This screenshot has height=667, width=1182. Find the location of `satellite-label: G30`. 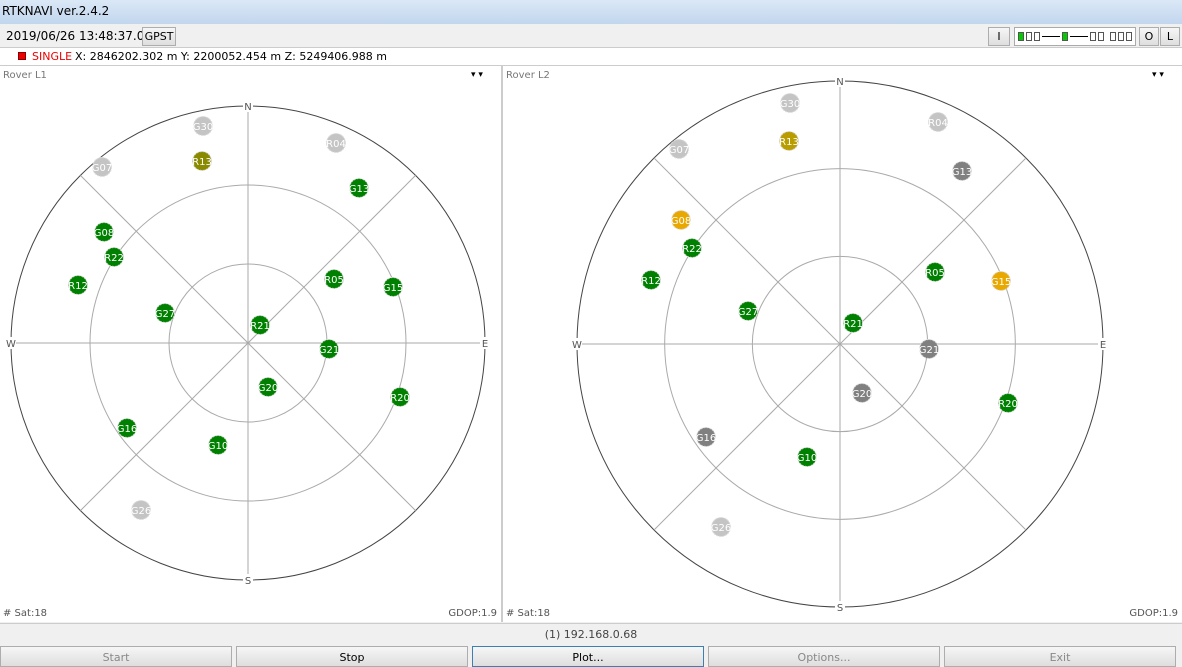

satellite-label: G30 is located at coordinates (790, 104).